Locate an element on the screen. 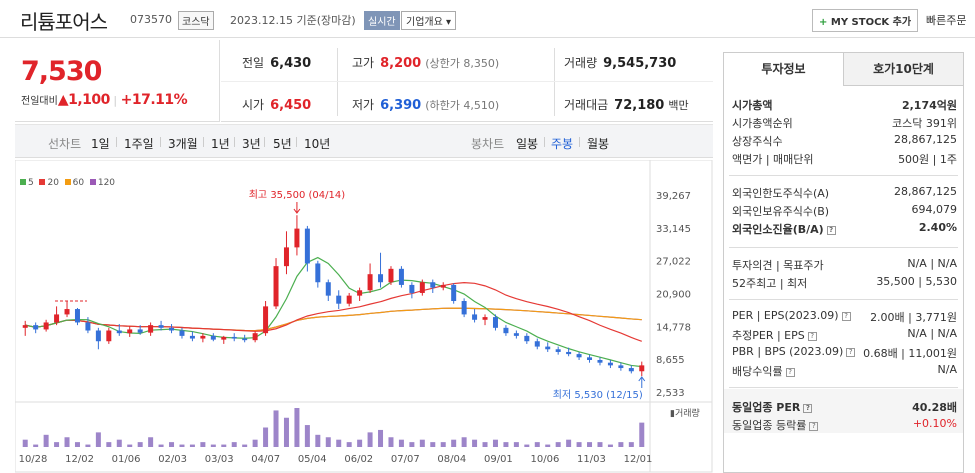 The width and height of the screenshot is (975, 473). x-tick-label: 08/04 is located at coordinates (451, 459).